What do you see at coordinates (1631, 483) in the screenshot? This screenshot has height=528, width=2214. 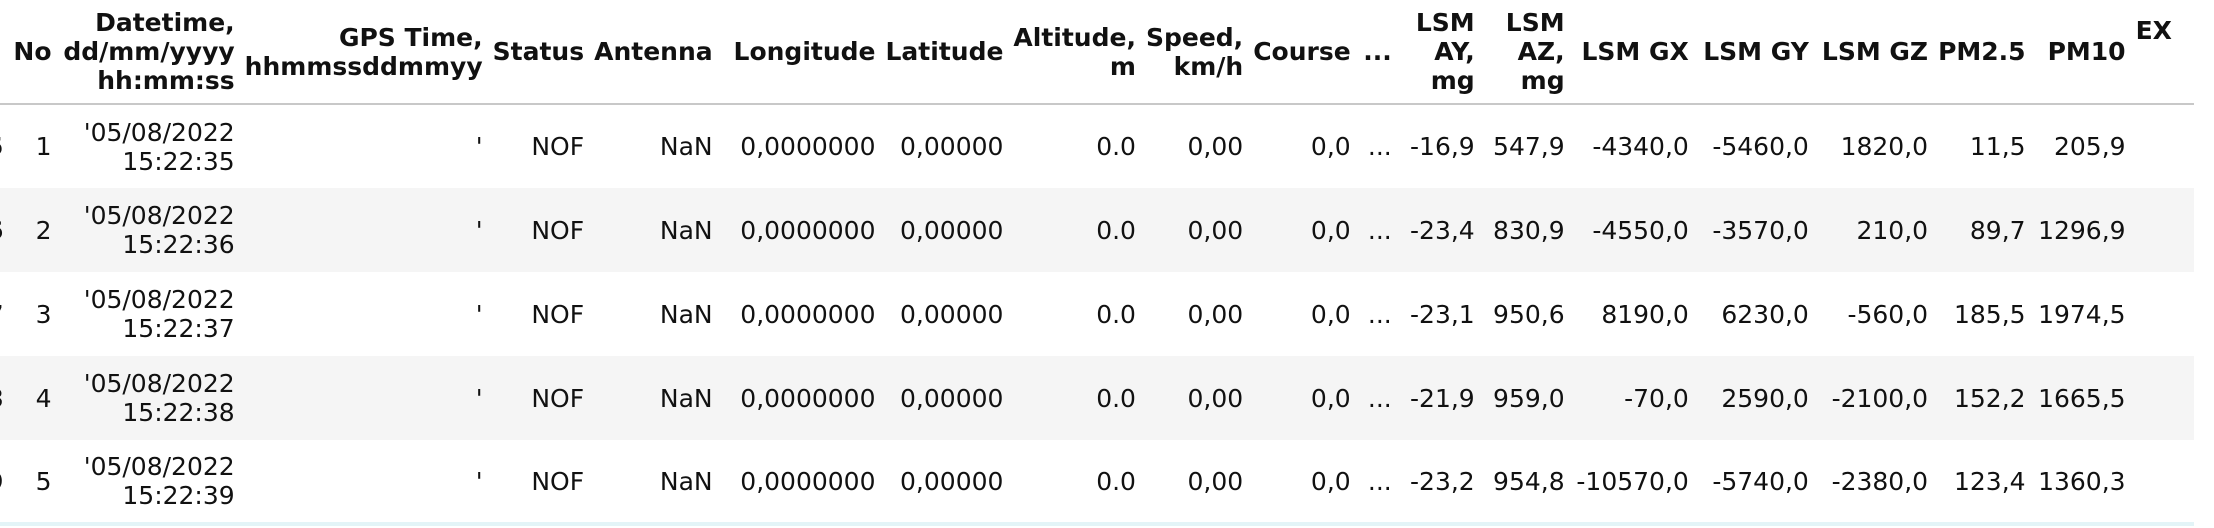 I see `cell-lsm-gx: -10570,0` at bounding box center [1631, 483].